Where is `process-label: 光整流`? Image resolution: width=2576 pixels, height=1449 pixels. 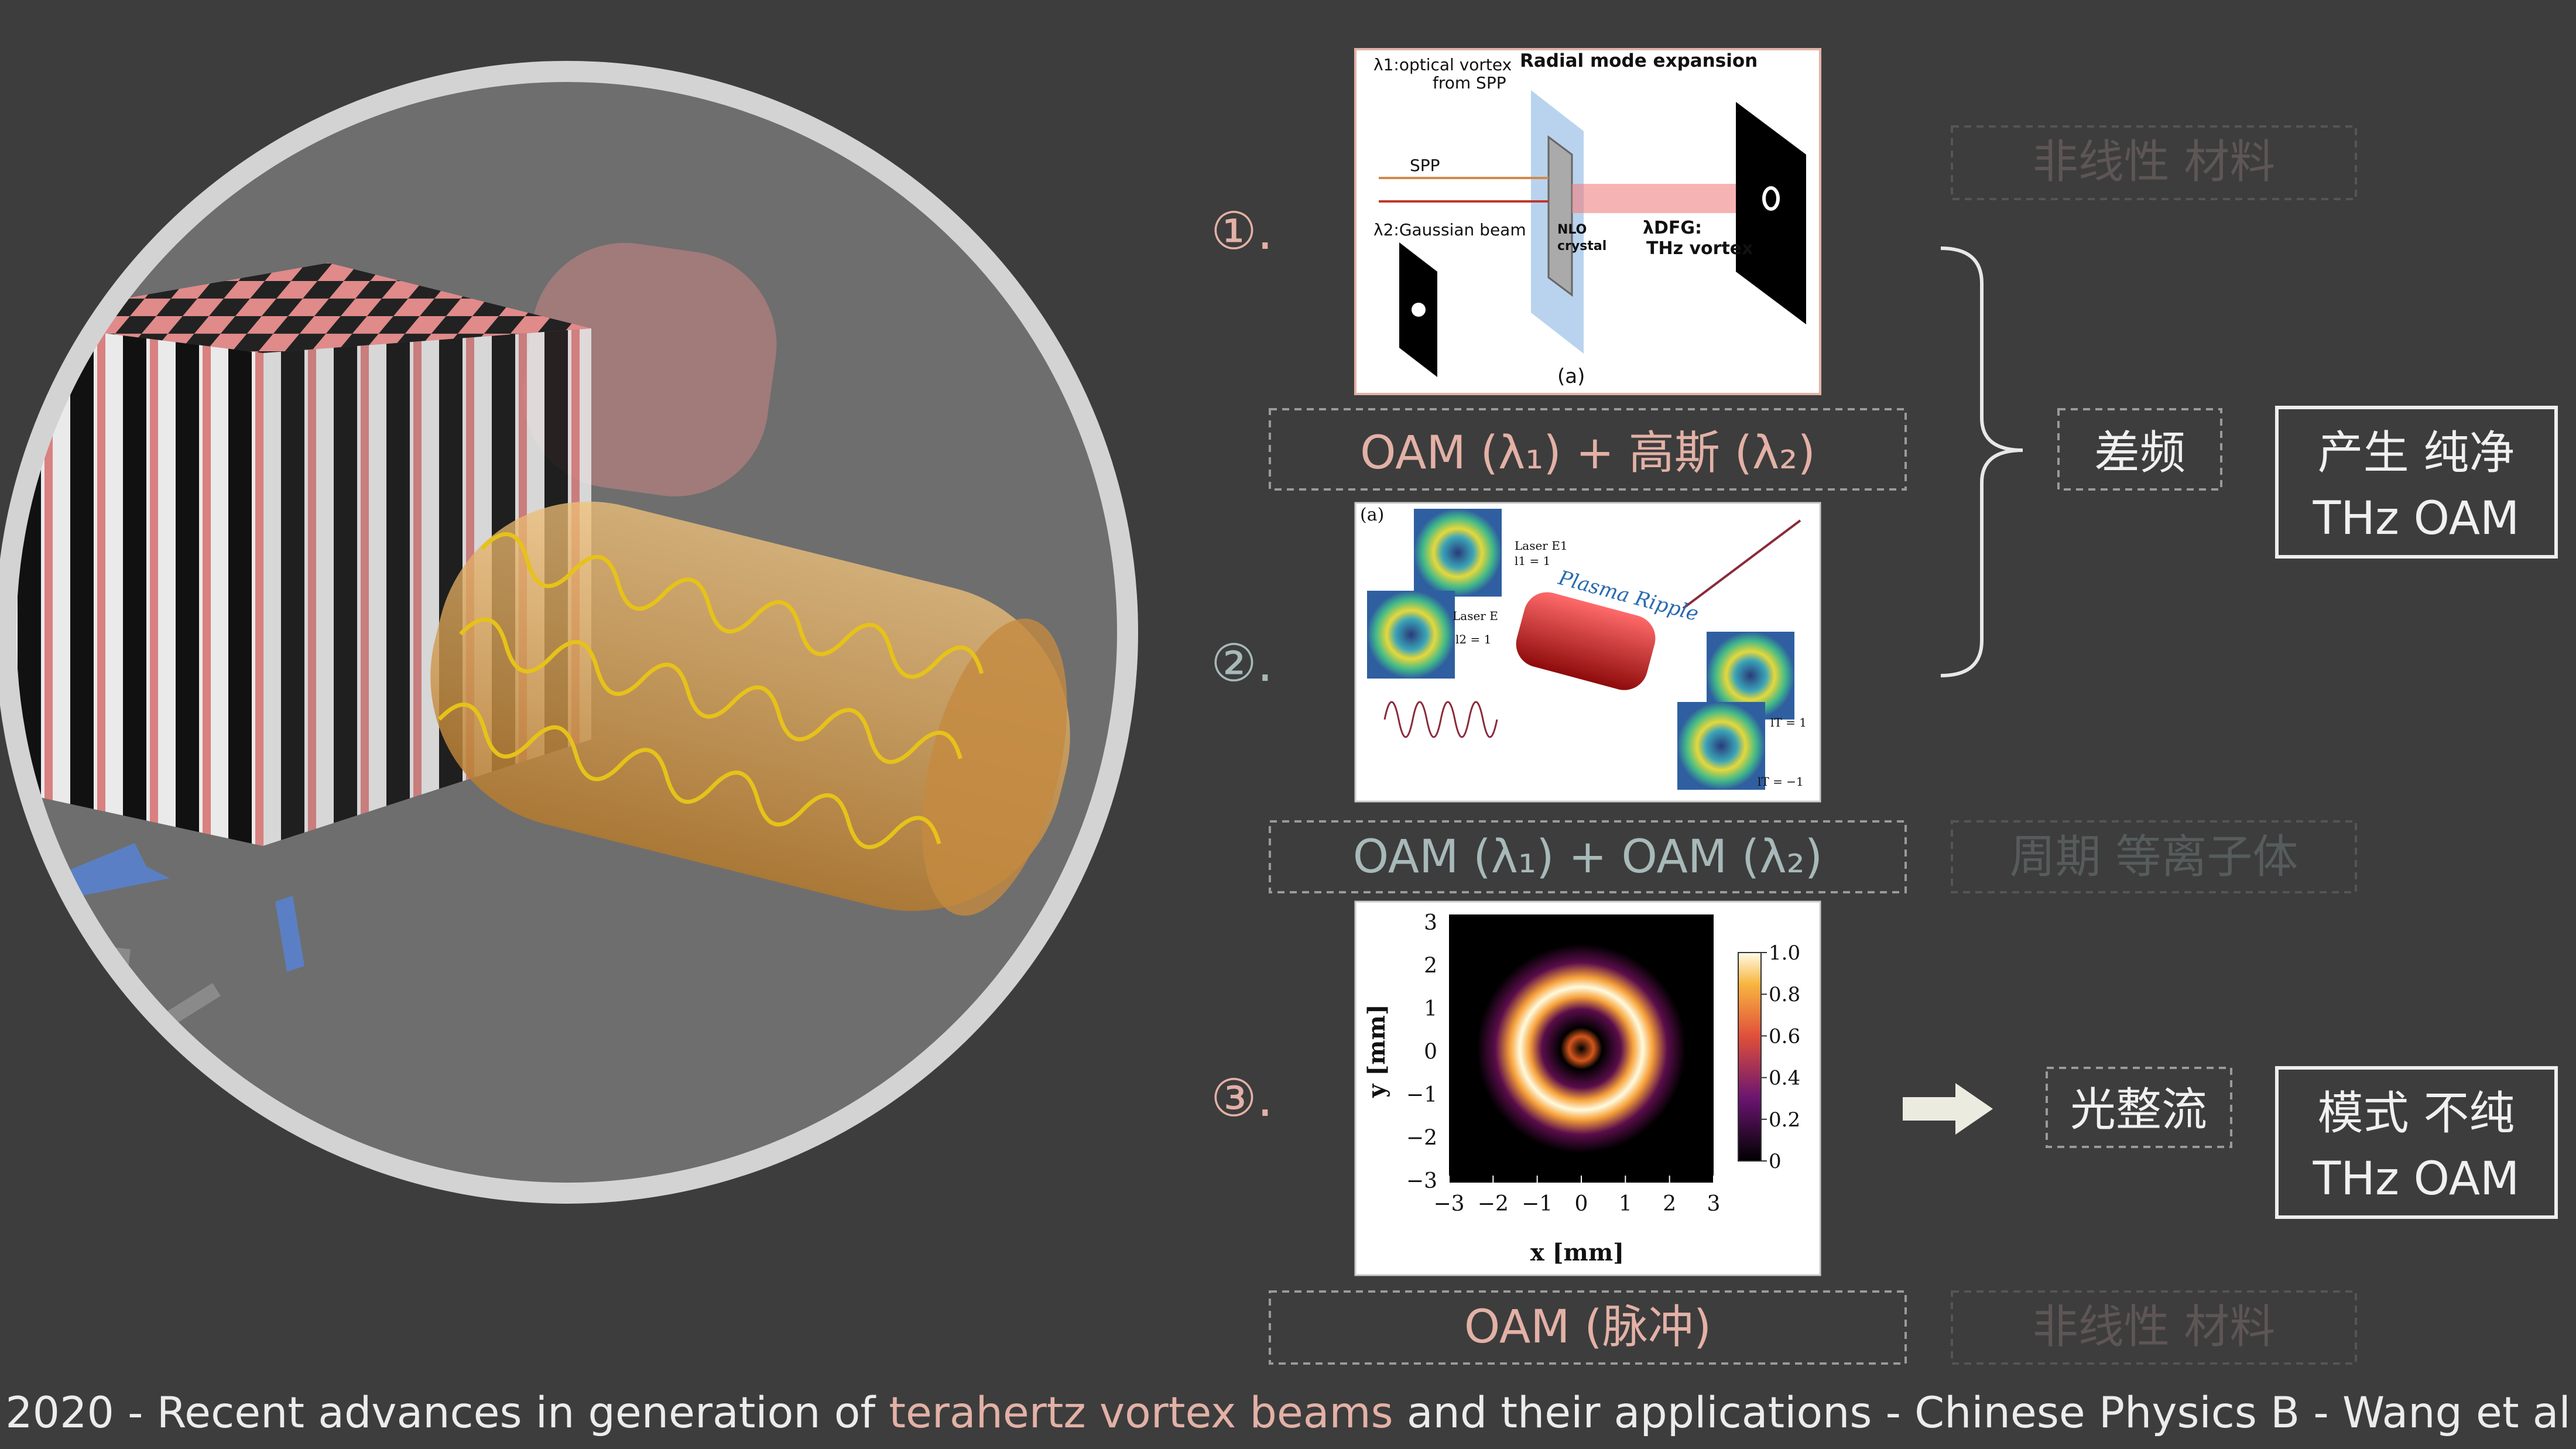
process-label: 光整流 is located at coordinates (2138, 1110).